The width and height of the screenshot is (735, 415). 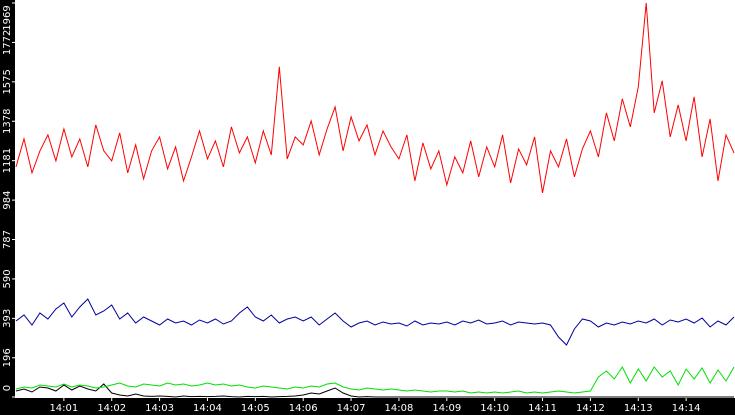 What do you see at coordinates (686, 408) in the screenshot?
I see `x-tick-label: 14:14` at bounding box center [686, 408].